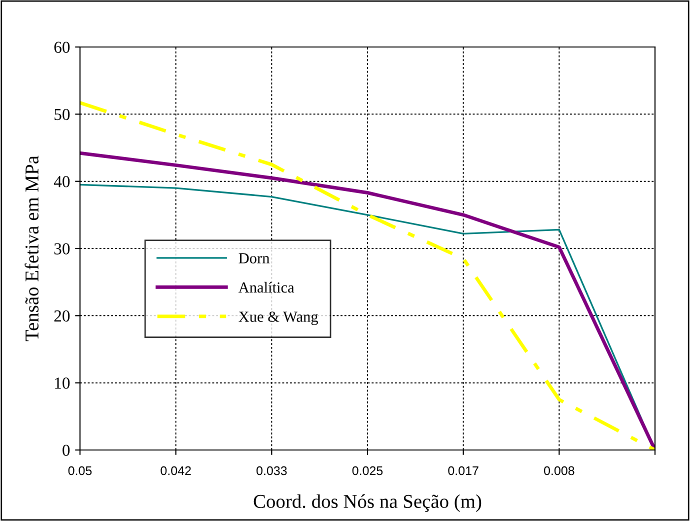 The height and width of the screenshot is (521, 690). I want to click on x-tick-label: 0.008, so click(559, 471).